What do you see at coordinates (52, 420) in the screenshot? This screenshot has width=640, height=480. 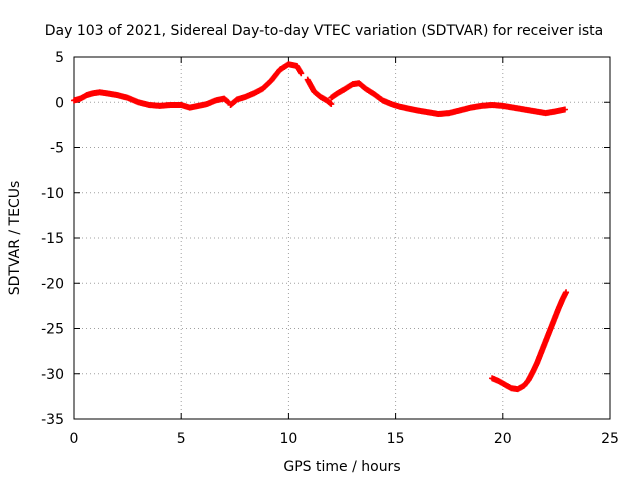 I see `y-tick-label: -35` at bounding box center [52, 420].